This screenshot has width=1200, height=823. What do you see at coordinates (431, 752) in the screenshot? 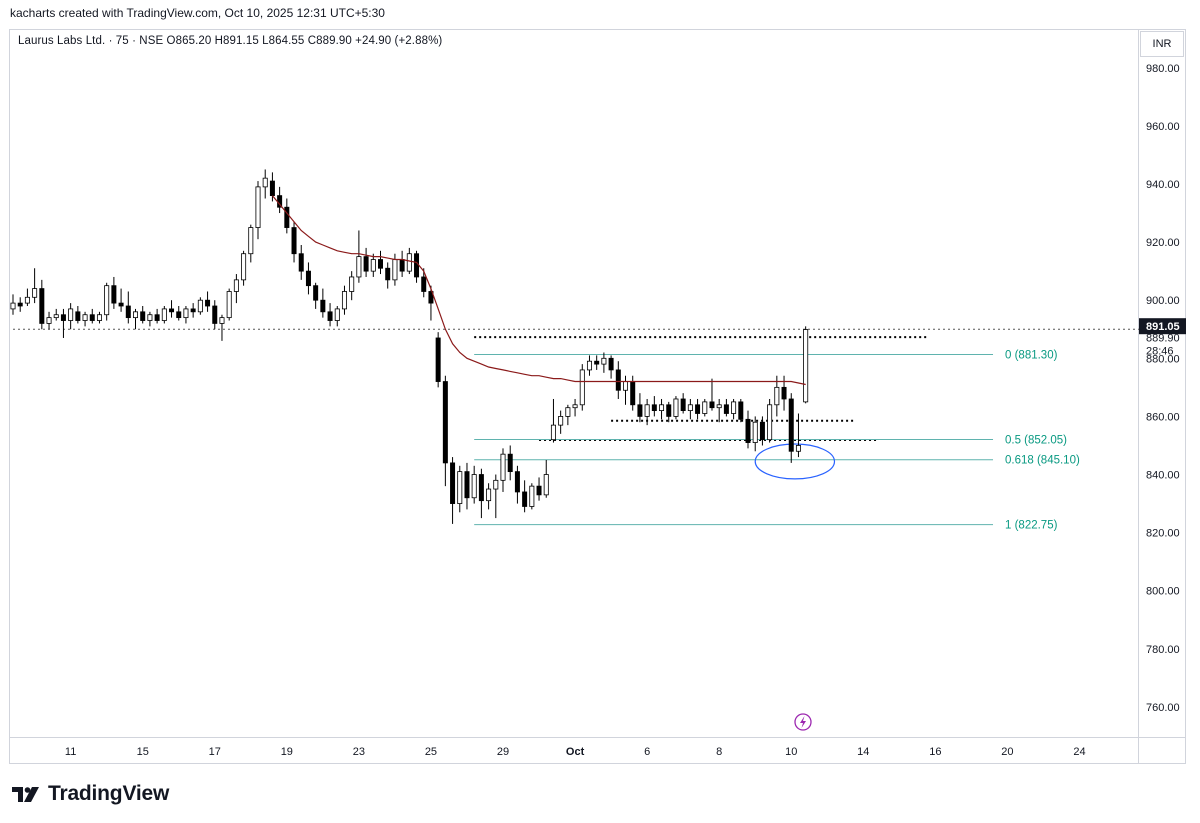
I see `x-tick-label: 25` at bounding box center [431, 752].